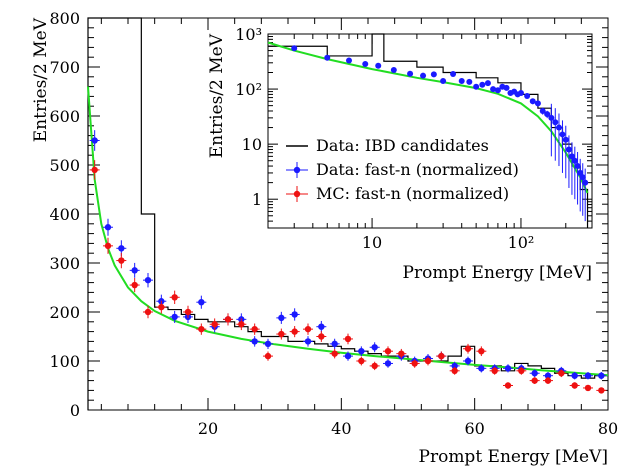 The width and height of the screenshot is (634, 468). I want to click on x-axis-label: Prompt Energy [MeV], so click(513, 457).